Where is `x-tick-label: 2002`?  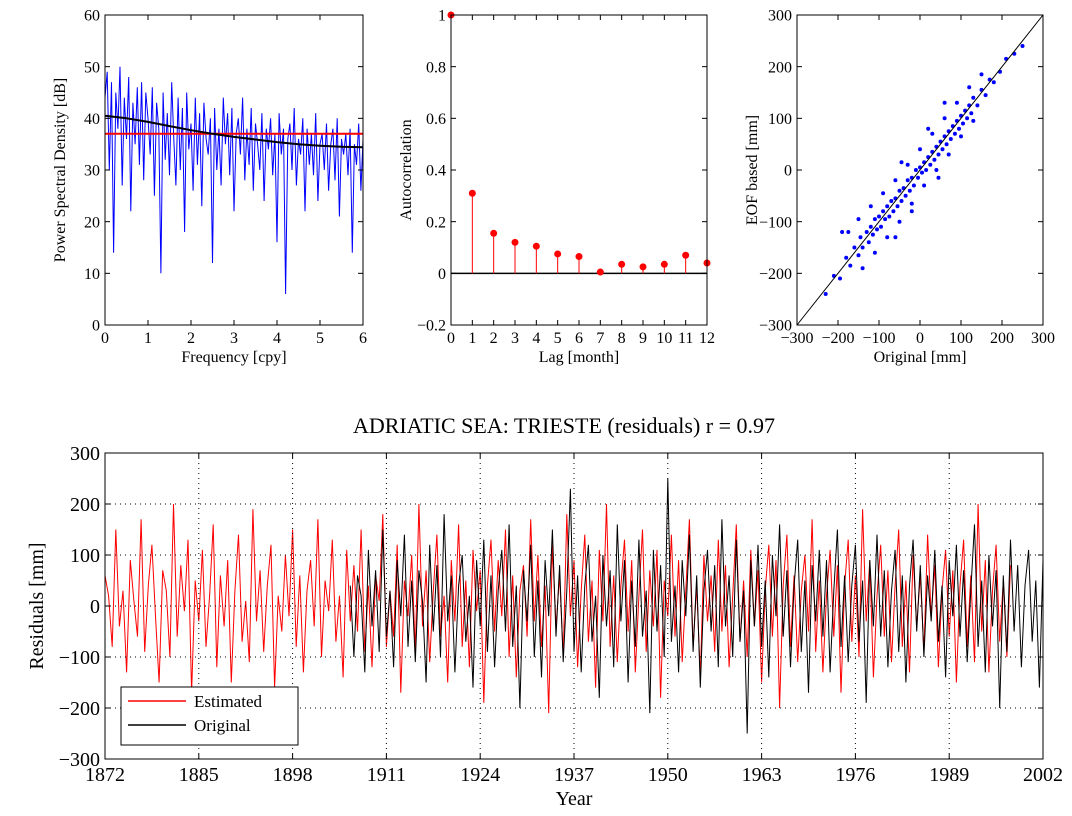 x-tick-label: 2002 is located at coordinates (1043, 775).